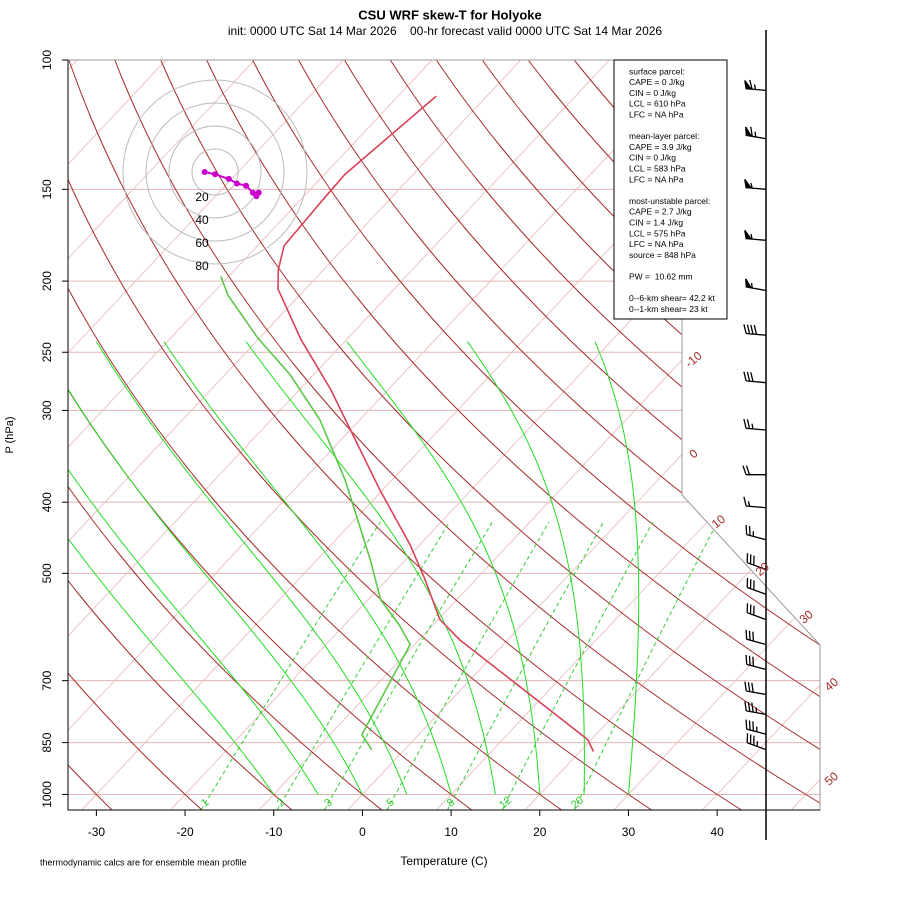 This screenshot has width=900, height=900. Describe the element at coordinates (660, 212) in the screenshot. I see `info-text: CAPE = 2.7 J/kg` at that location.